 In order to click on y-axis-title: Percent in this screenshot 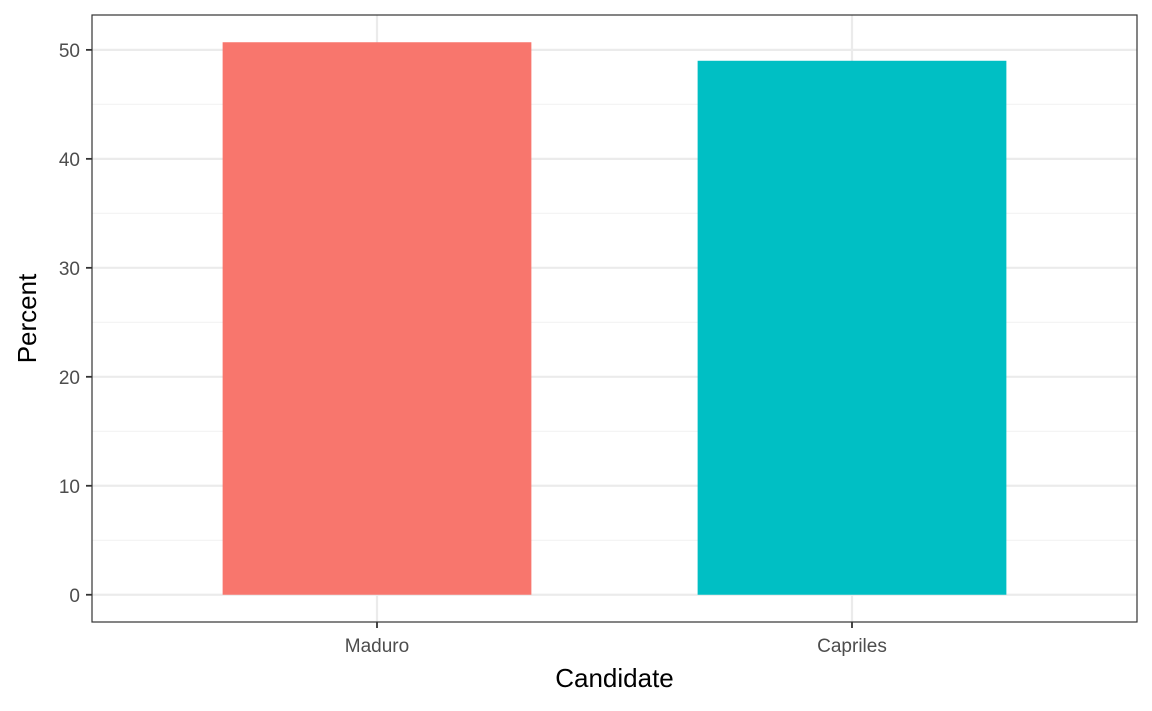, I will do `click(27, 318)`.